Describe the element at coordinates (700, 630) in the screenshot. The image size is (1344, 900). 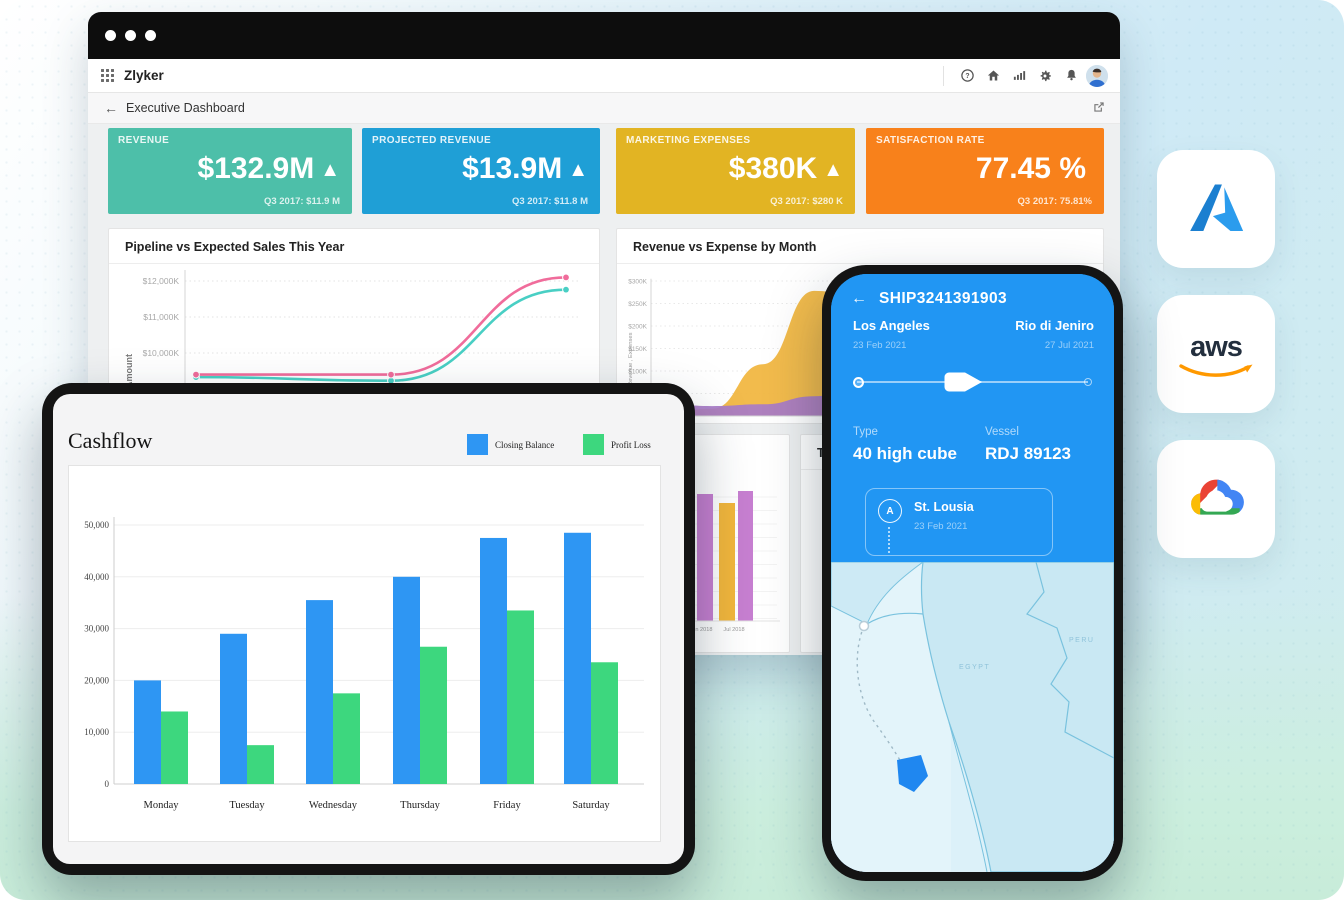
I see `svg-text: Jun 2018` at that location.